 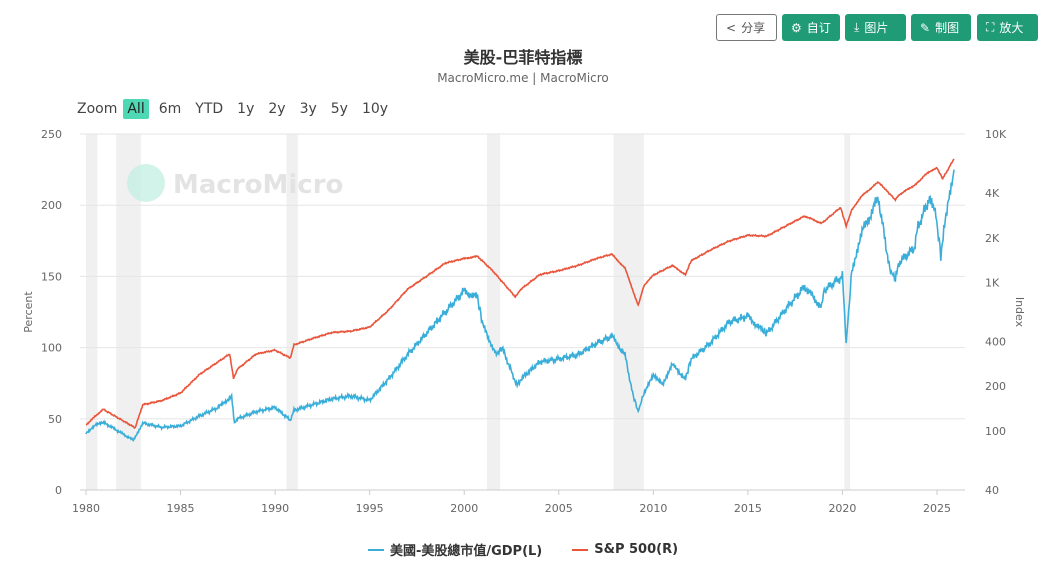 I want to click on y-right-tick-label: 2K, so click(x=992, y=238).